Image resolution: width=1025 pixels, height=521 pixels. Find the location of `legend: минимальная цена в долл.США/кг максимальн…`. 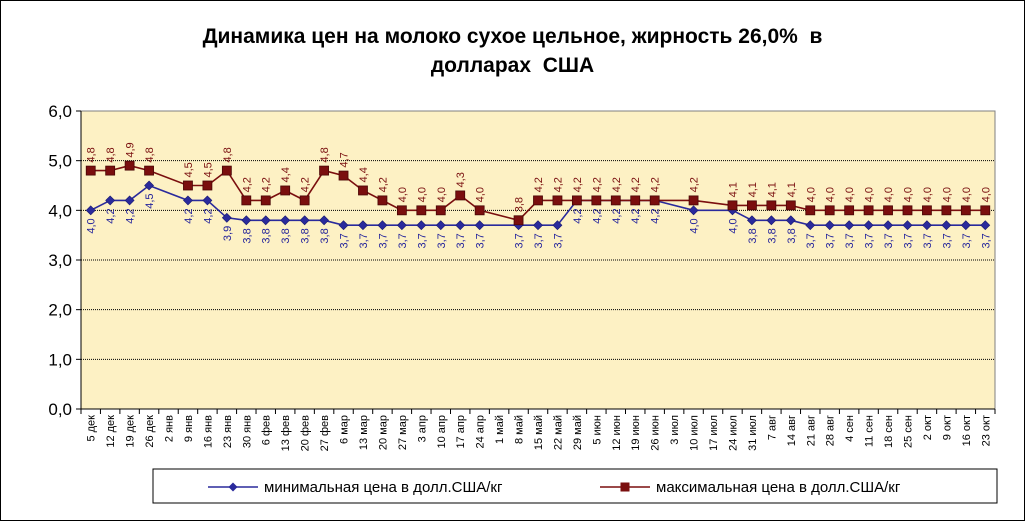

legend: минимальная цена в долл.США/кг максимальн… is located at coordinates (575, 486).